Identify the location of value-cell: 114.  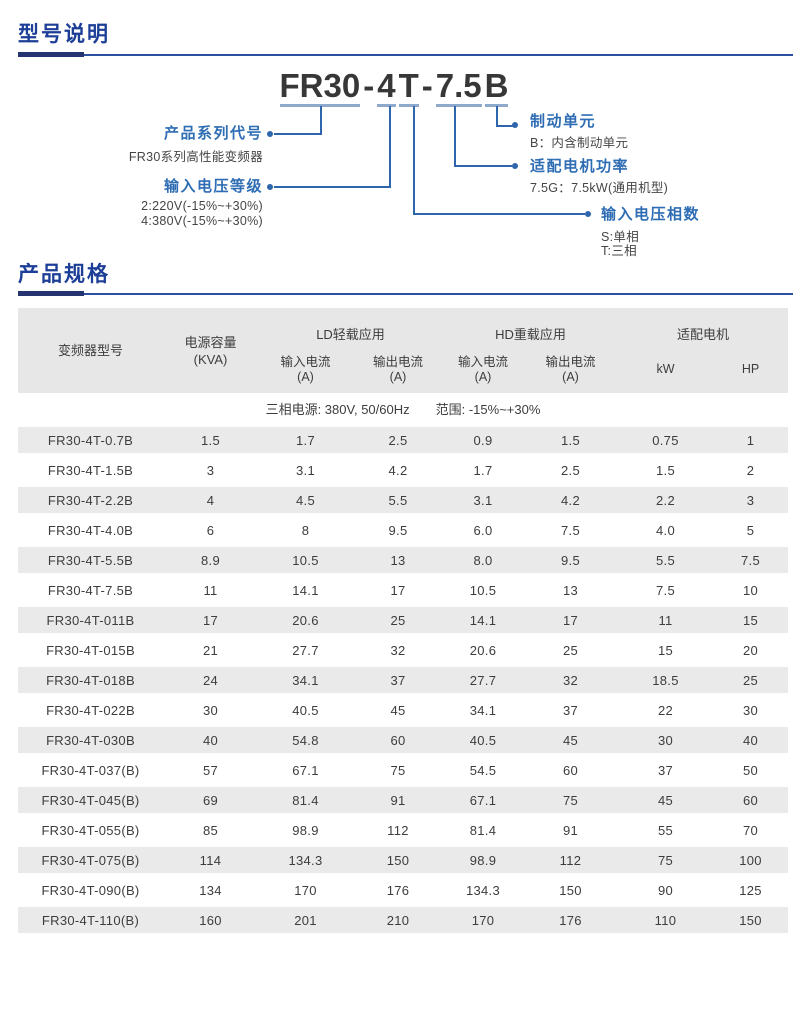
(210, 860).